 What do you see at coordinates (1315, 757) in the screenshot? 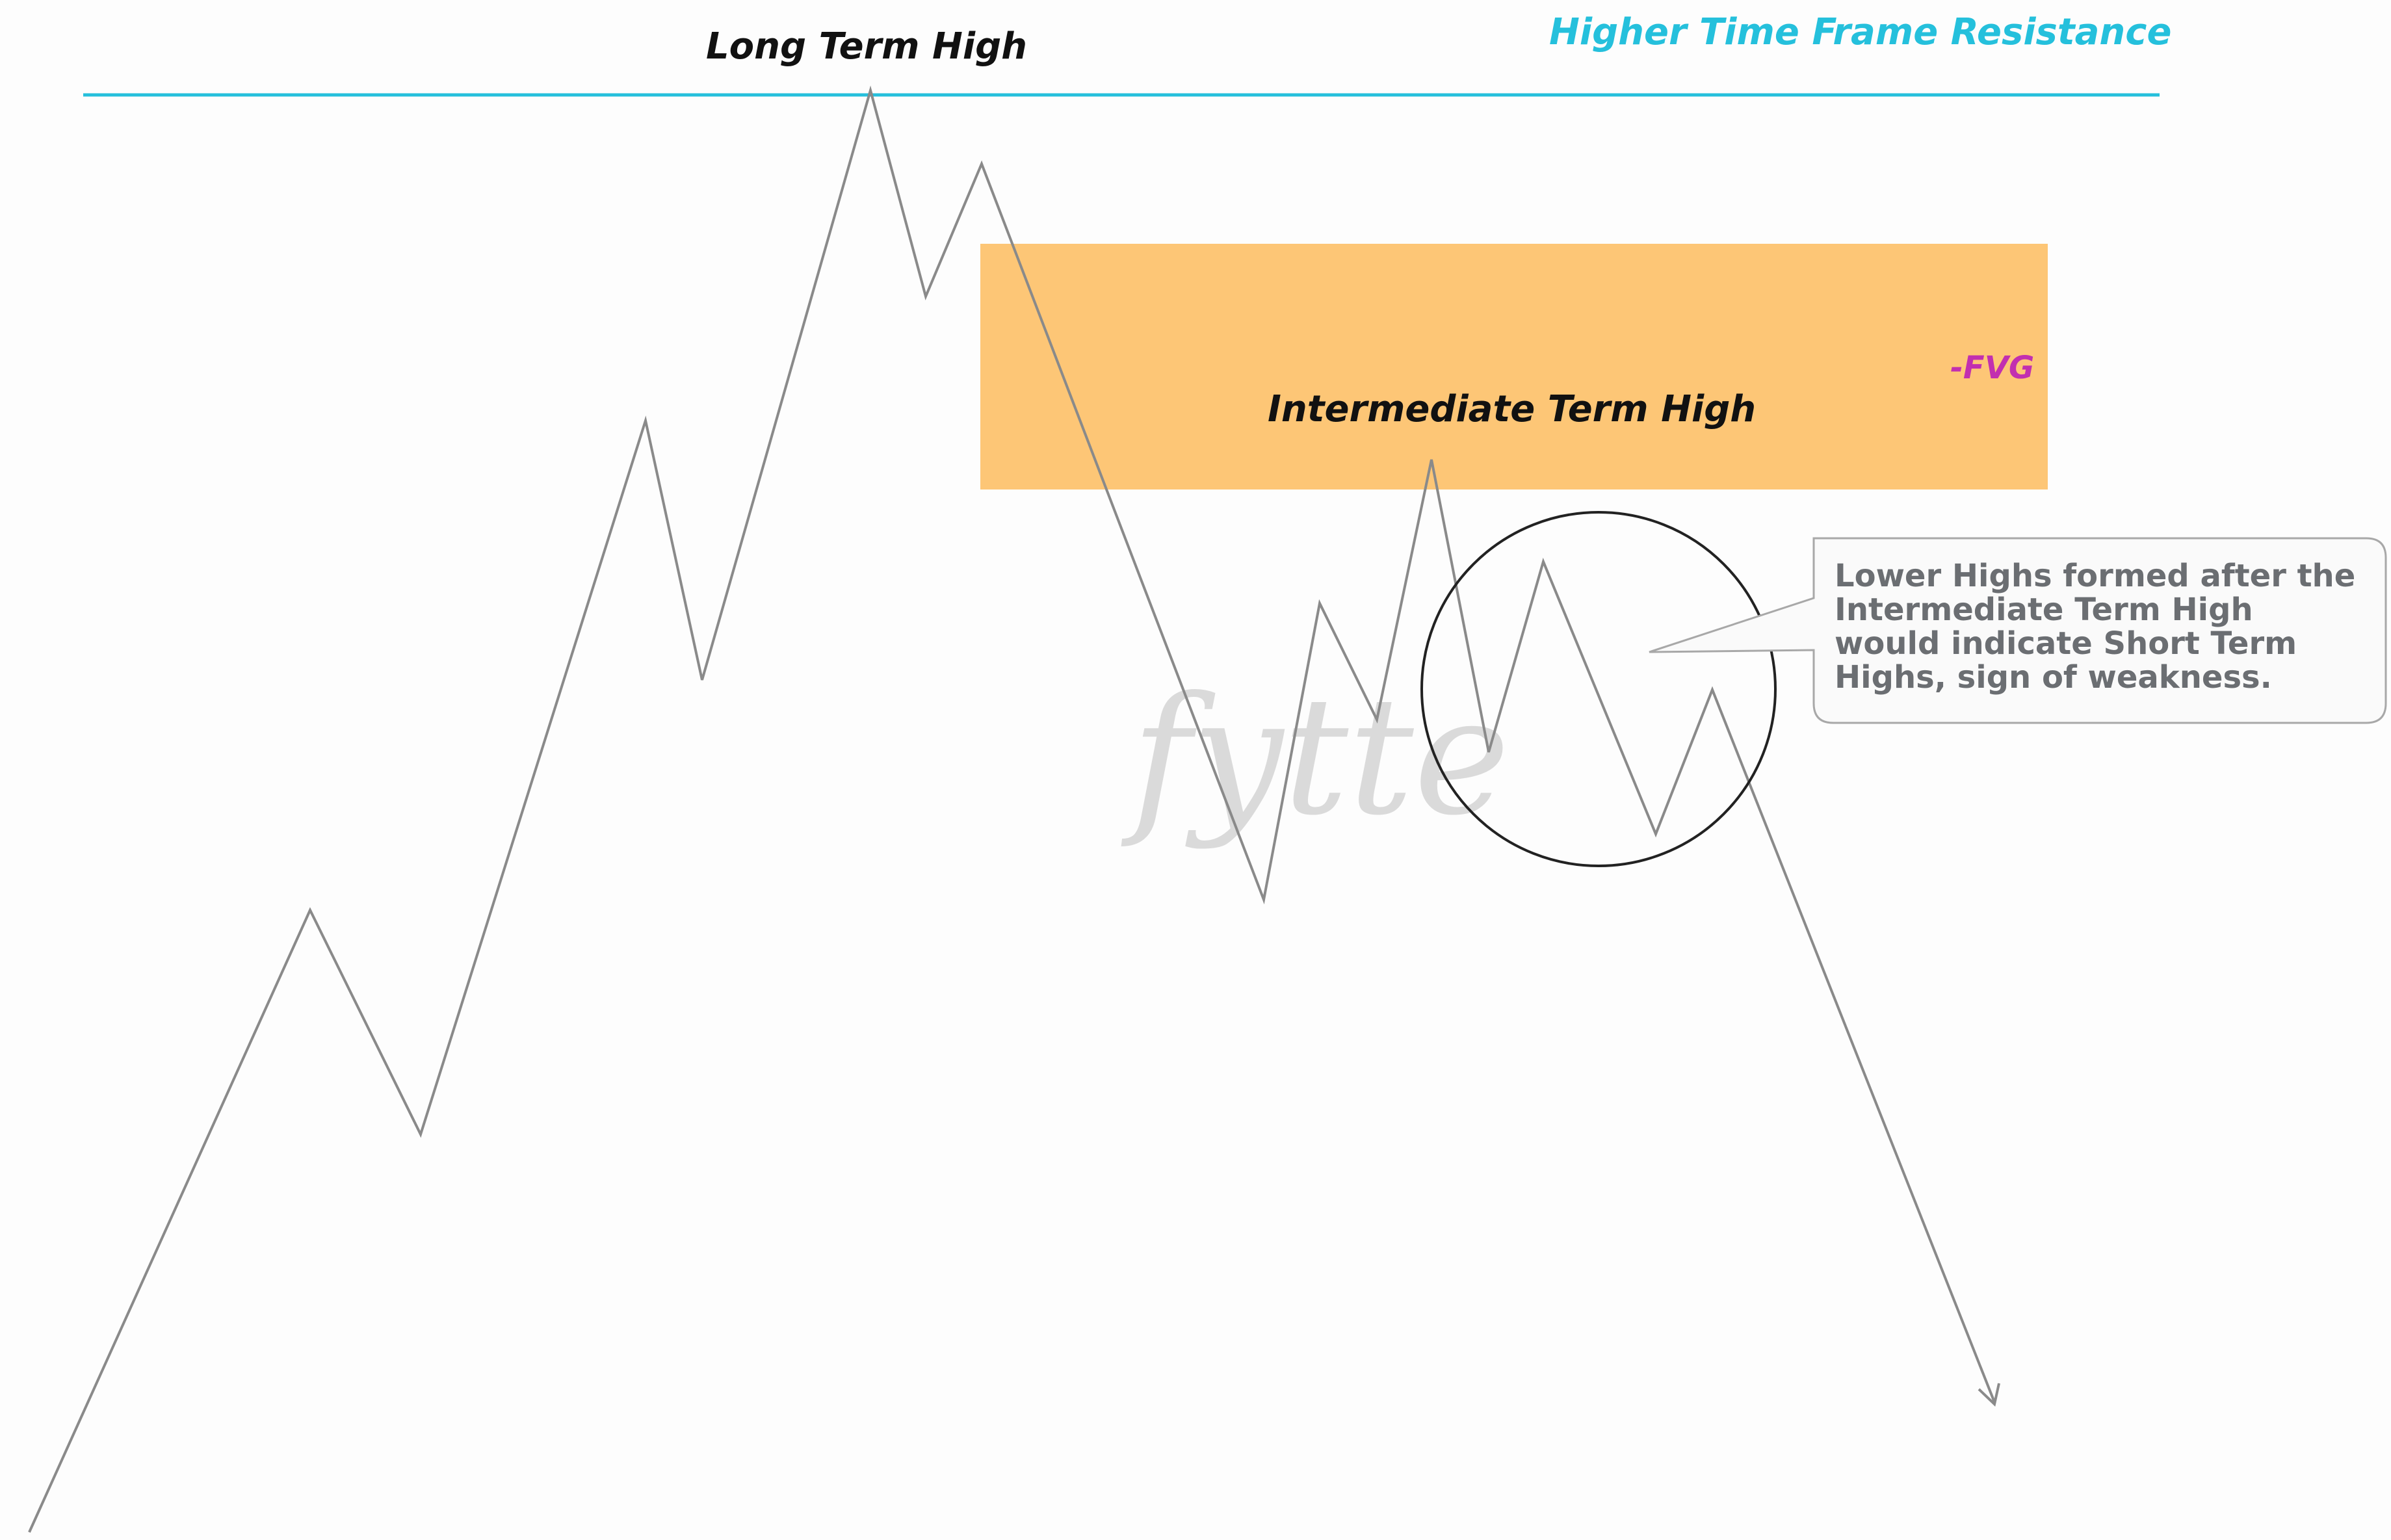
I see `watermark: fytte` at bounding box center [1315, 757].